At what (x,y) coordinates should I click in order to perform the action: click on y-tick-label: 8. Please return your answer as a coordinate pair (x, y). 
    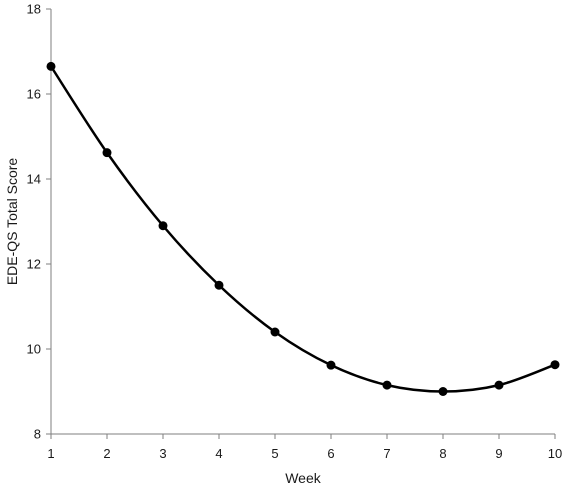
    Looking at the image, I should click on (37, 434).